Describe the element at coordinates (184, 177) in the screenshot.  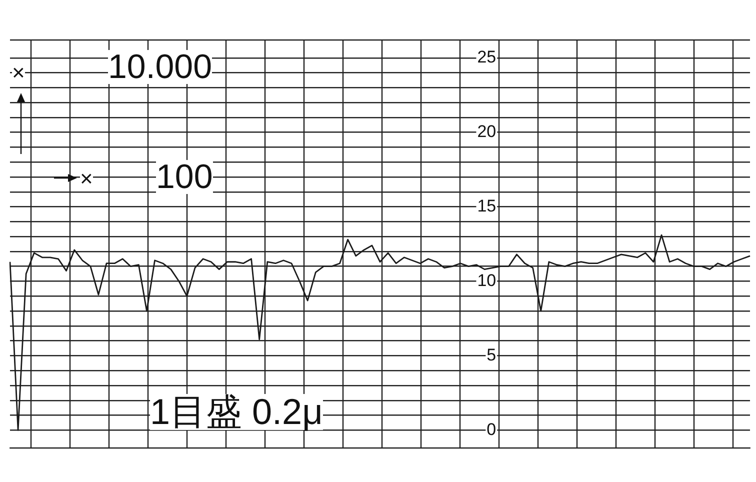
I see `annotation: 100` at that location.